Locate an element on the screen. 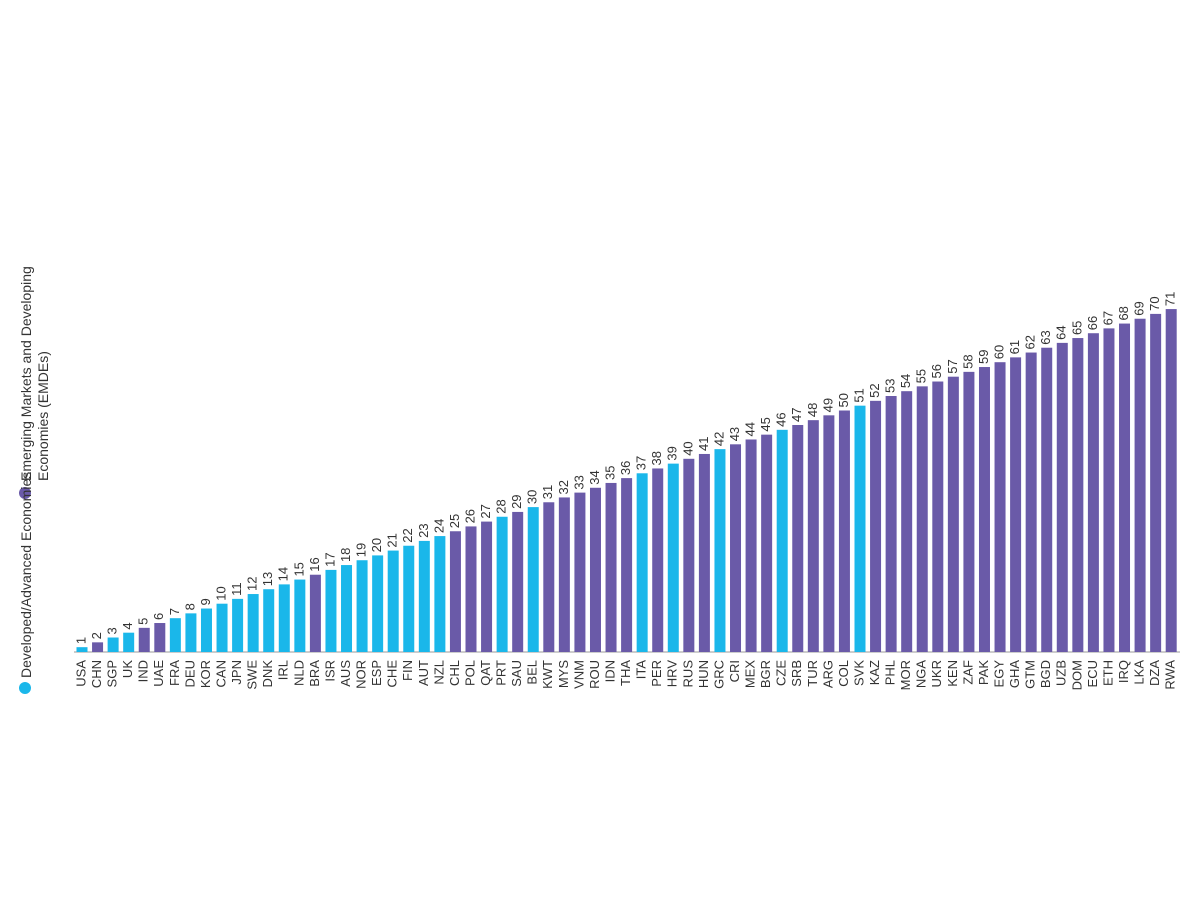  value-label: 65 is located at coordinates (1076, 328).